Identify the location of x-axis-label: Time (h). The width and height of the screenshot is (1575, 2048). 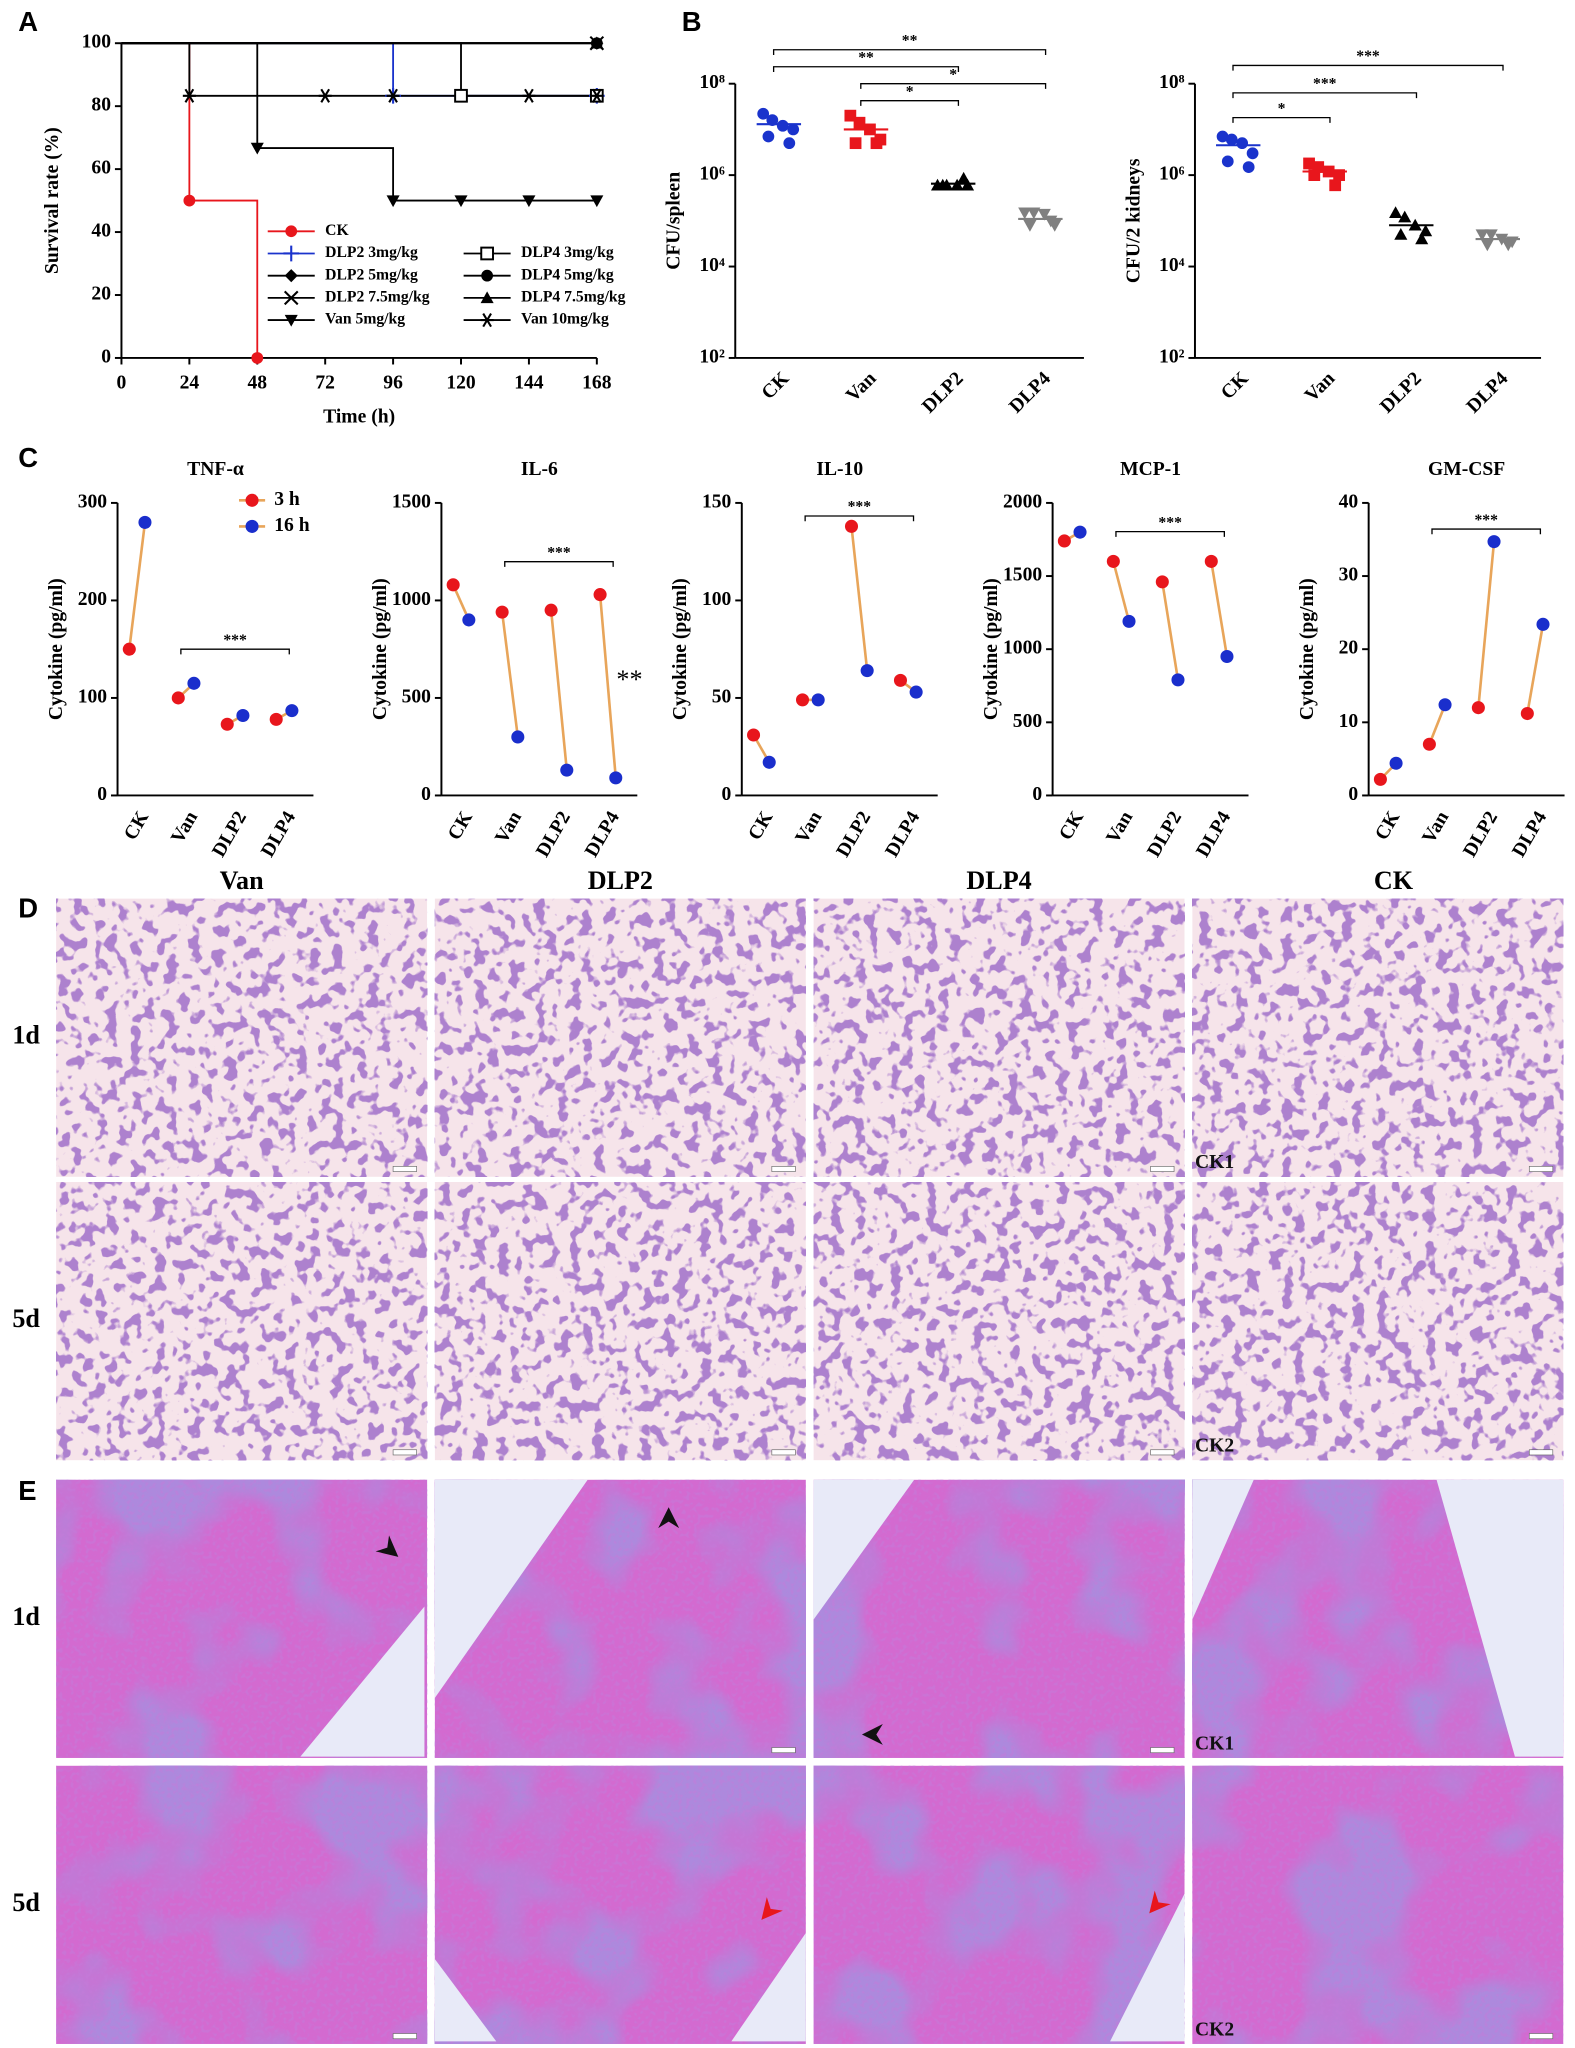
(359, 417).